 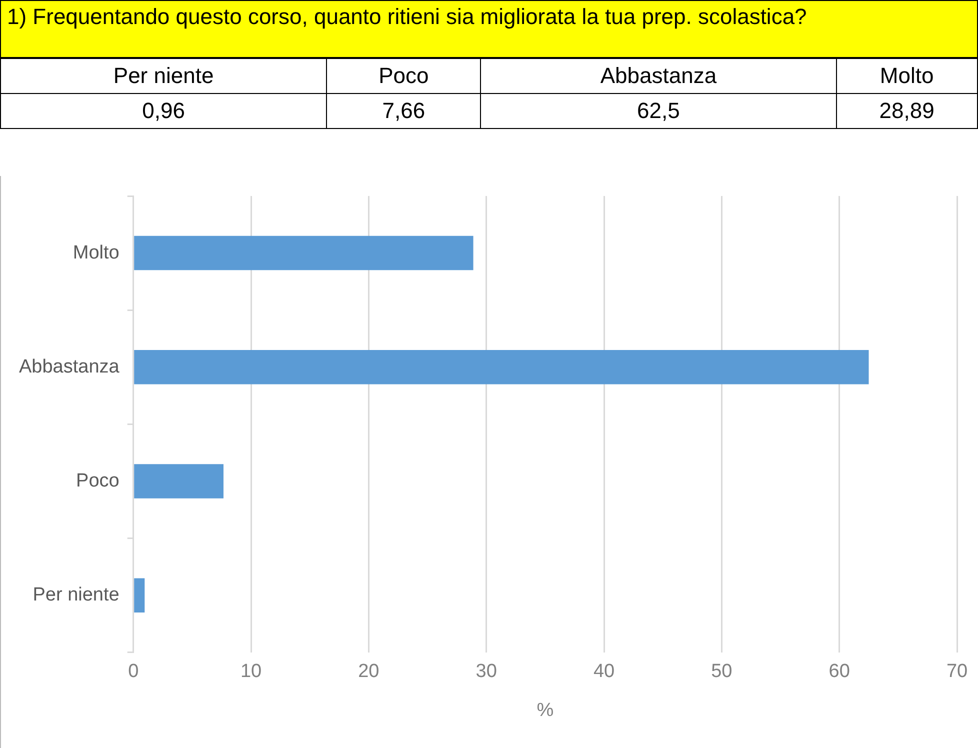 I want to click on x-tick-label: 70, so click(x=957, y=671).